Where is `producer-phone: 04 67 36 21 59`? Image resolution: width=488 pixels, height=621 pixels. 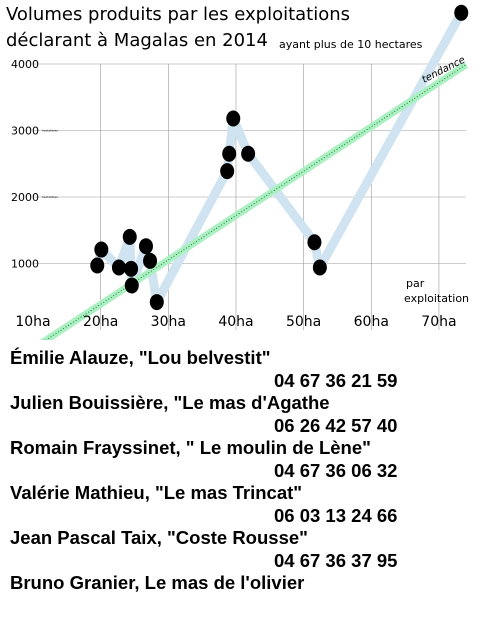
producer-phone: 04 67 36 21 59 is located at coordinates (336, 380).